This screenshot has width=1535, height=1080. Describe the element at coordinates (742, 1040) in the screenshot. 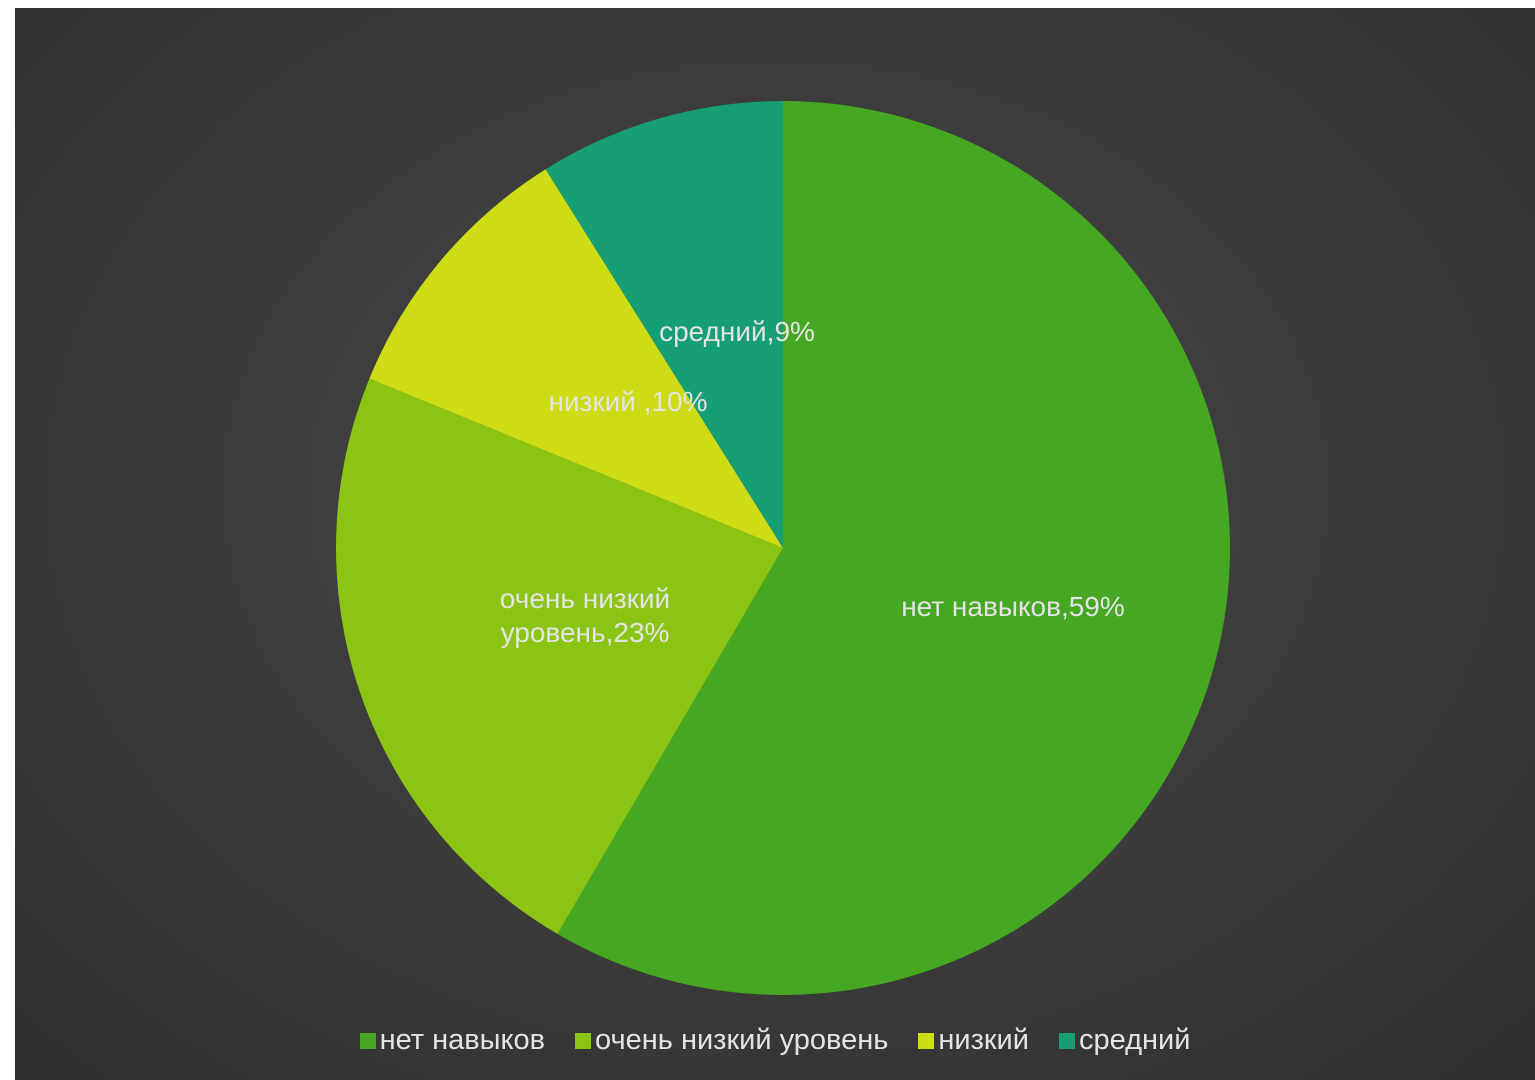

I see `legend-label: очень низкий уровень` at that location.